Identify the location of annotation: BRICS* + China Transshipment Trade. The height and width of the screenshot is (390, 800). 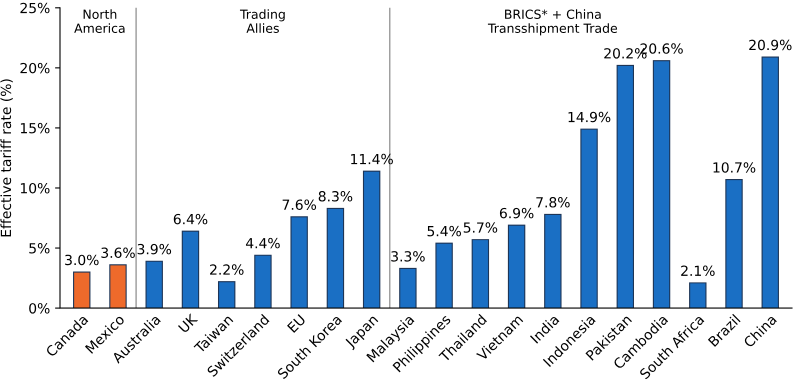
(553, 22).